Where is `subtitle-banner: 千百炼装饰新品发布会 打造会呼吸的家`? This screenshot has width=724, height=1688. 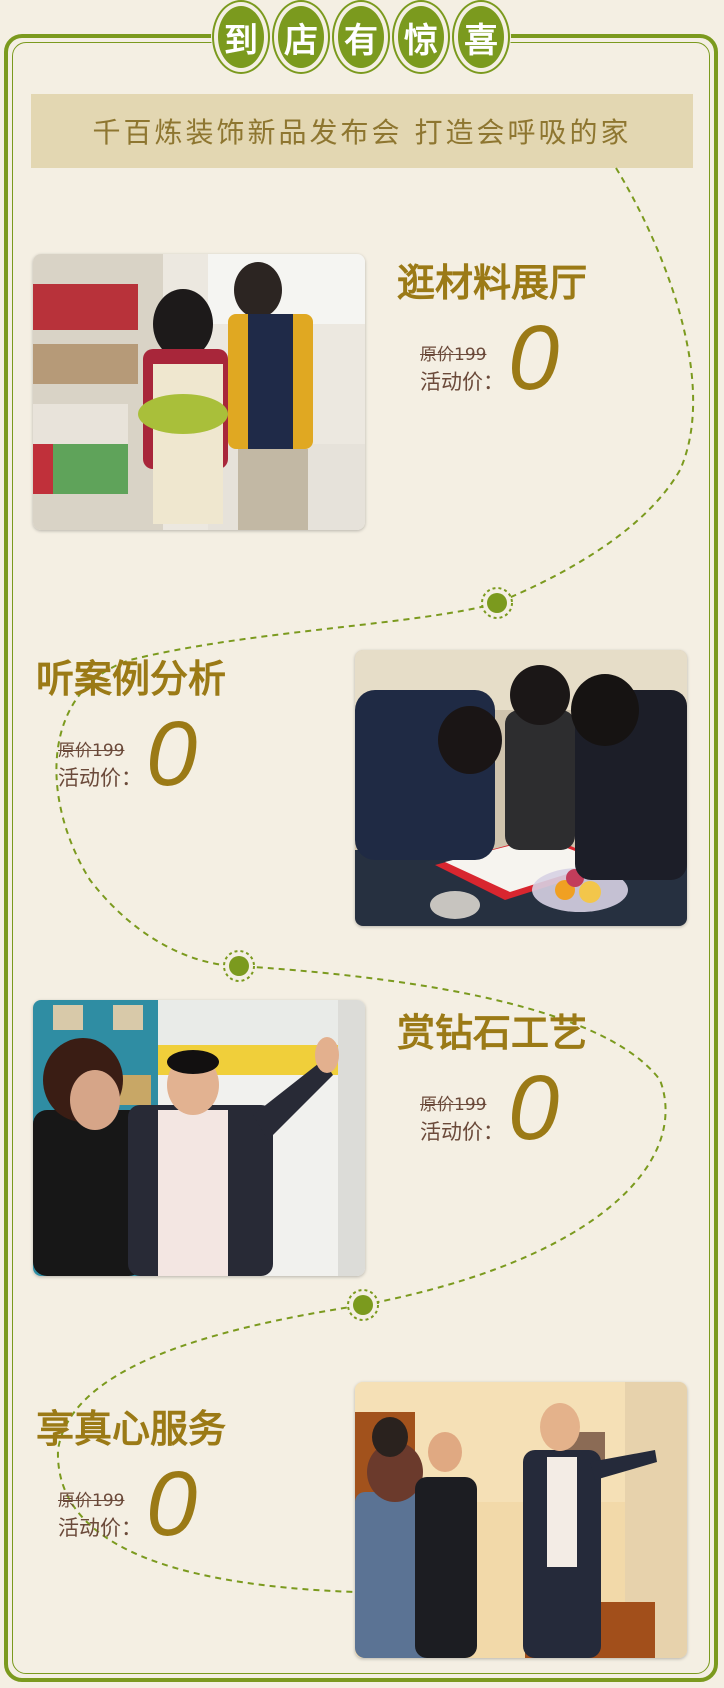
subtitle-banner: 千百炼装饰新品发布会 打造会呼吸的家 is located at coordinates (362, 131).